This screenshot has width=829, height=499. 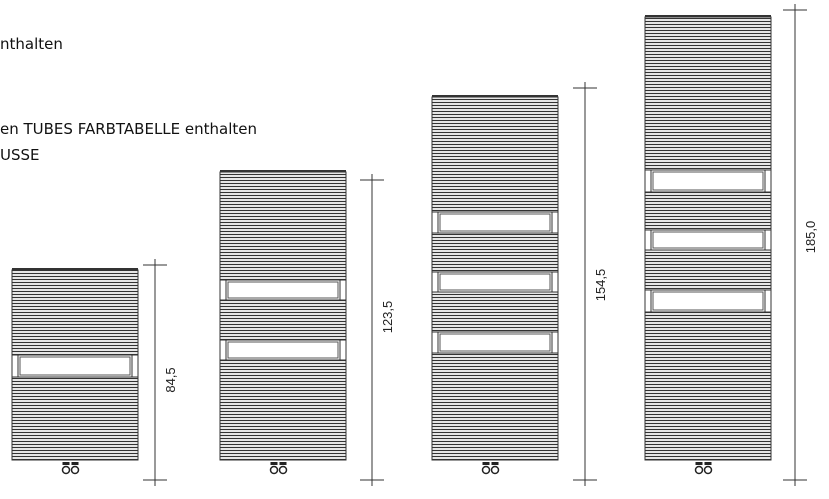 I want to click on dimension-label: 185,0, so click(x=810, y=237).